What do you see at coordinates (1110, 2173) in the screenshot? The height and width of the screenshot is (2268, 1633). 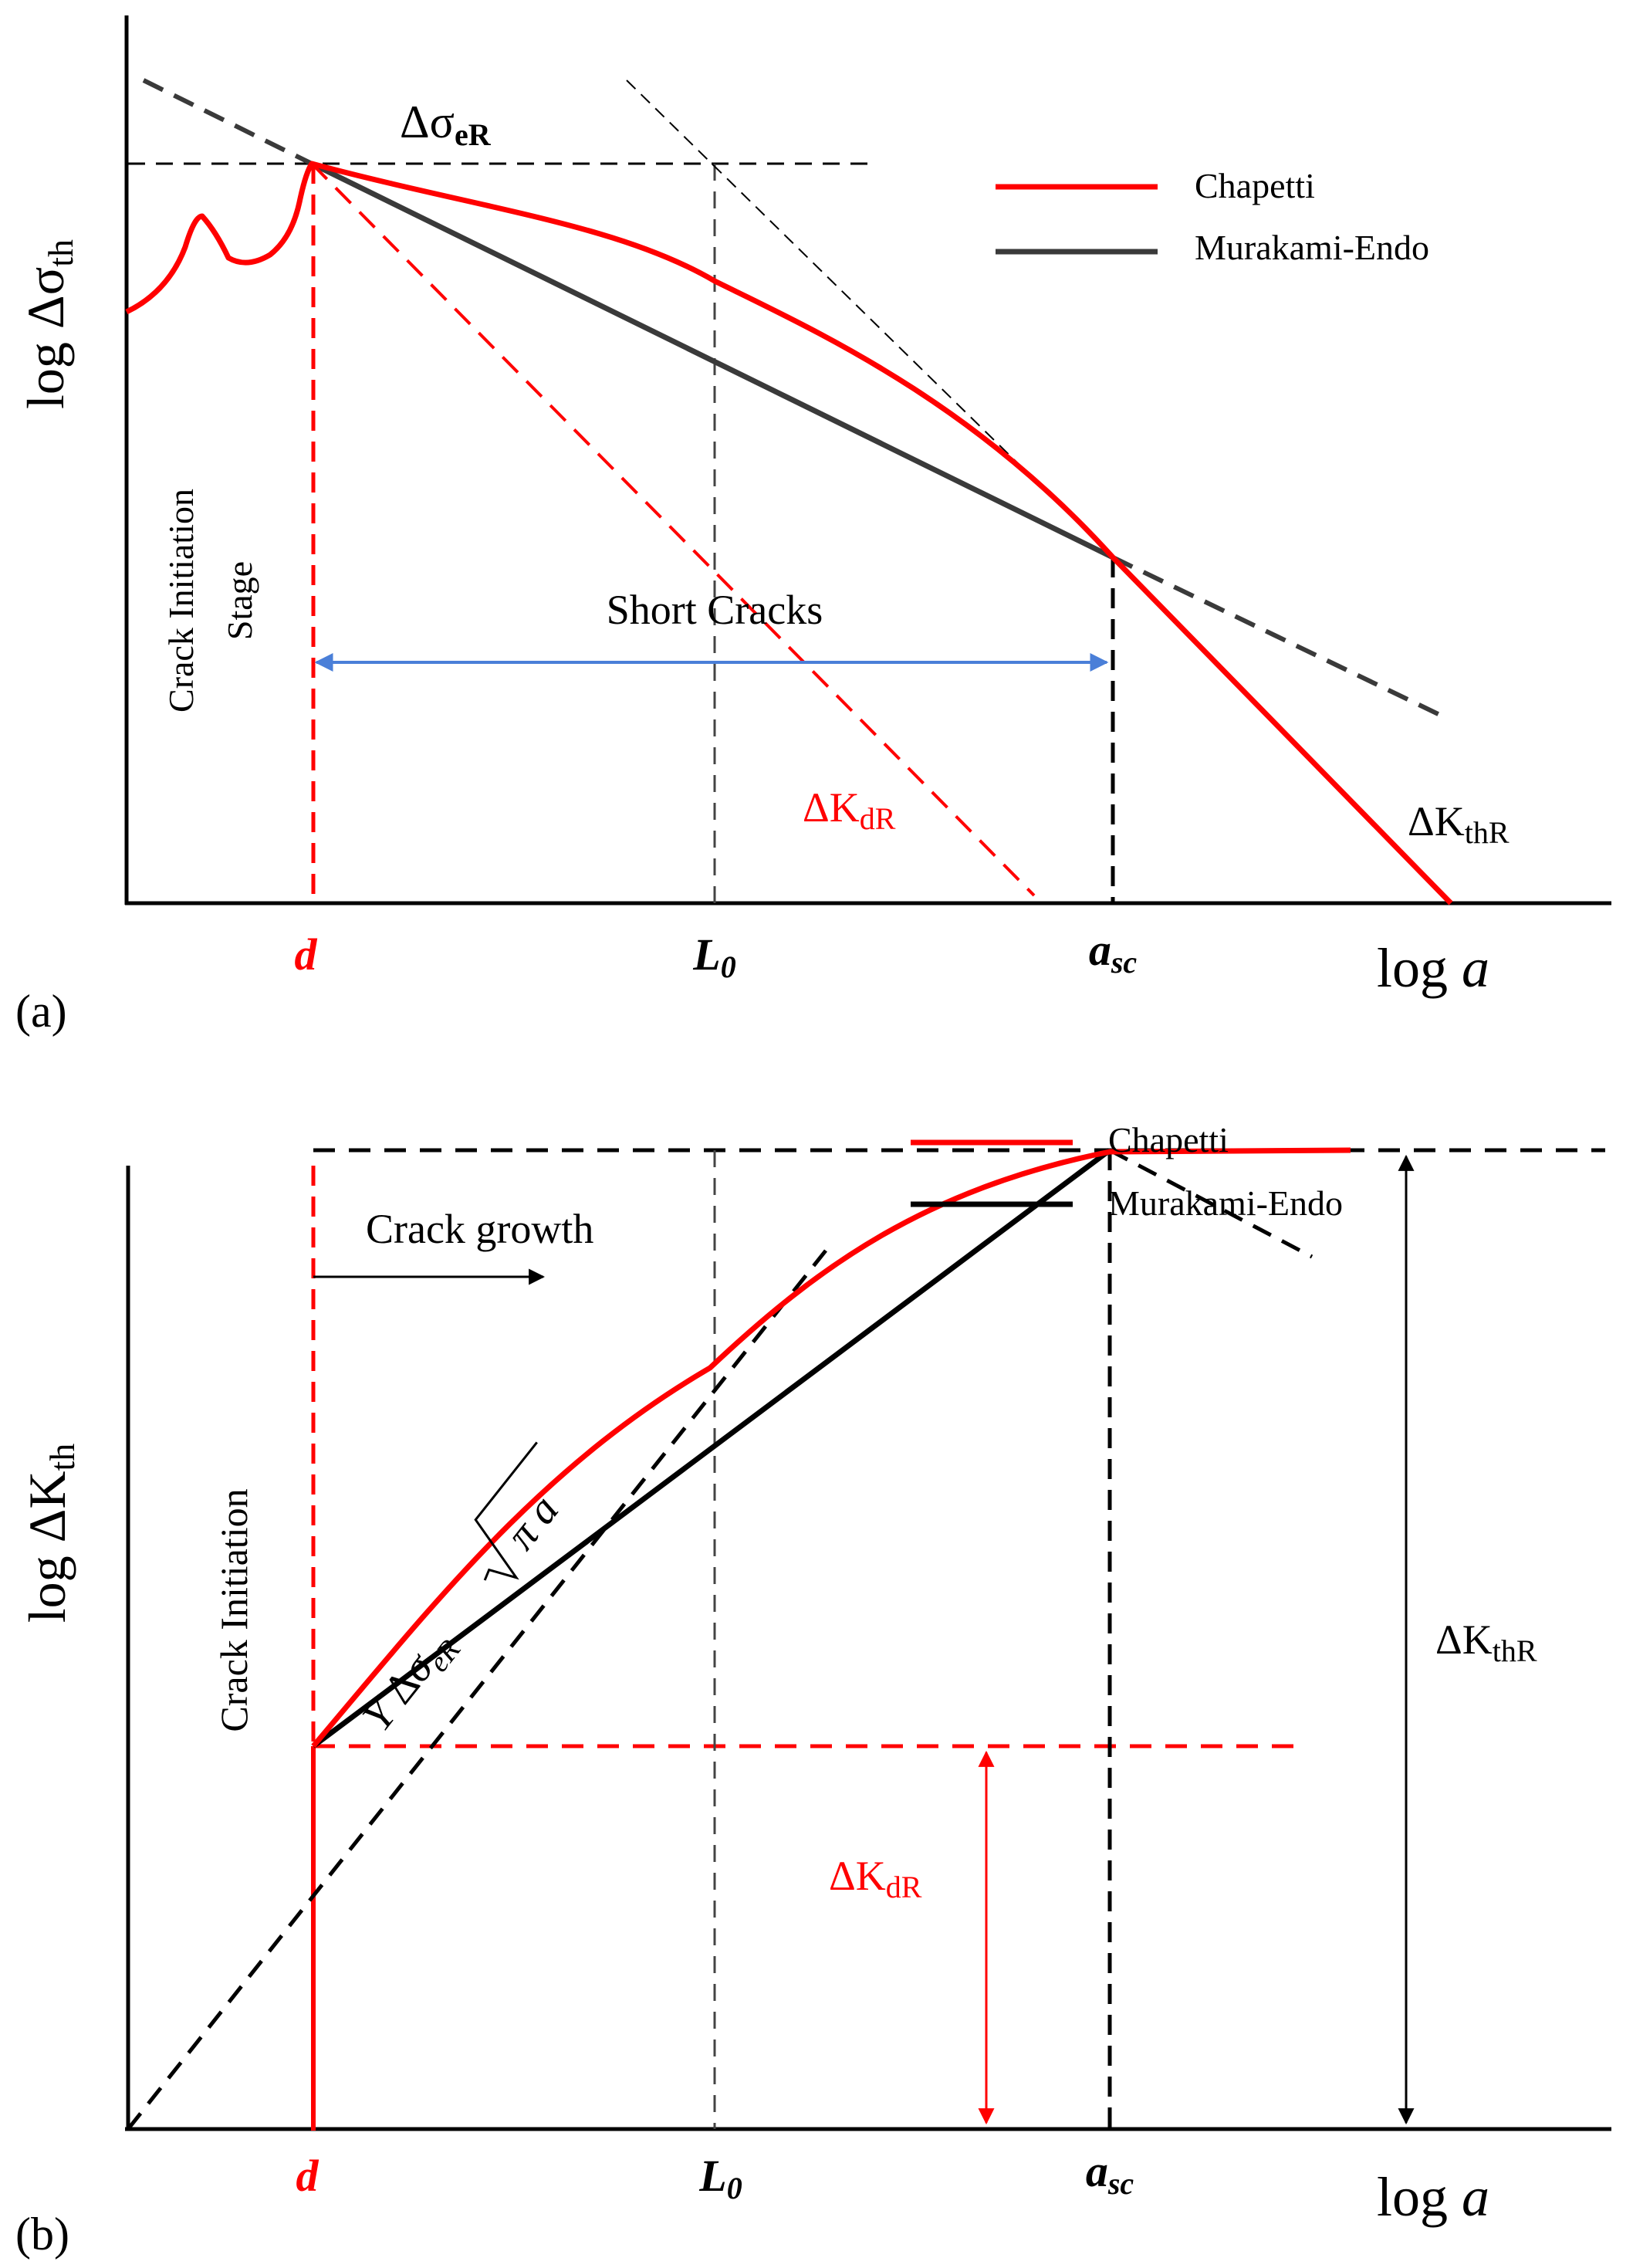 I see `panel-b-tick-asc: asc` at bounding box center [1110, 2173].